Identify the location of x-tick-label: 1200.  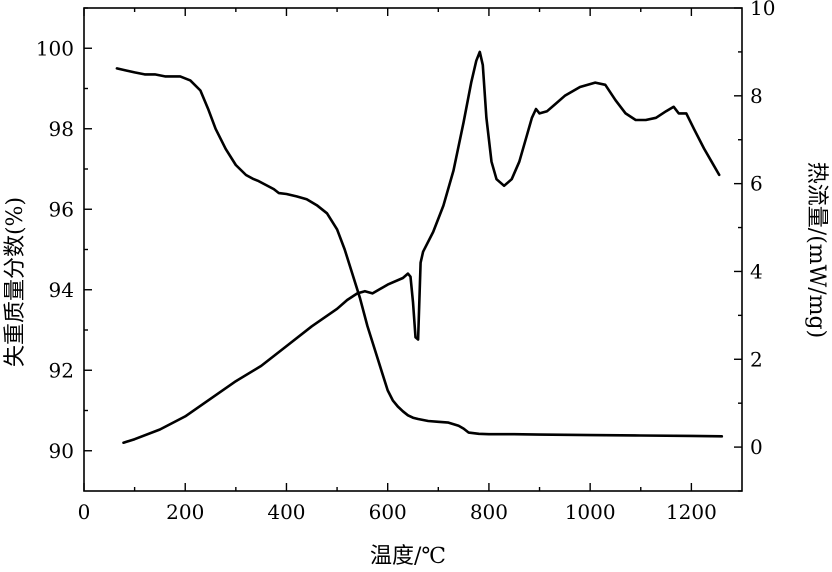
(691, 512).